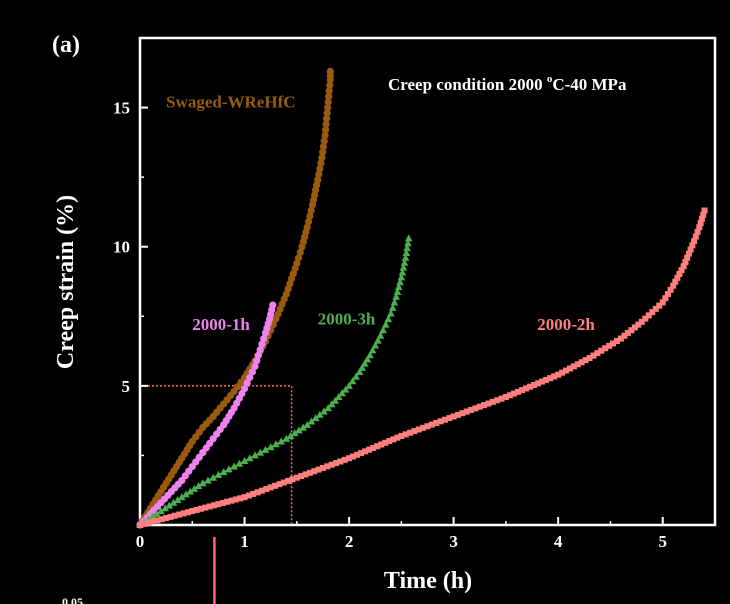 The height and width of the screenshot is (604, 730). What do you see at coordinates (244, 541) in the screenshot?
I see `x-tick-label: 1` at bounding box center [244, 541].